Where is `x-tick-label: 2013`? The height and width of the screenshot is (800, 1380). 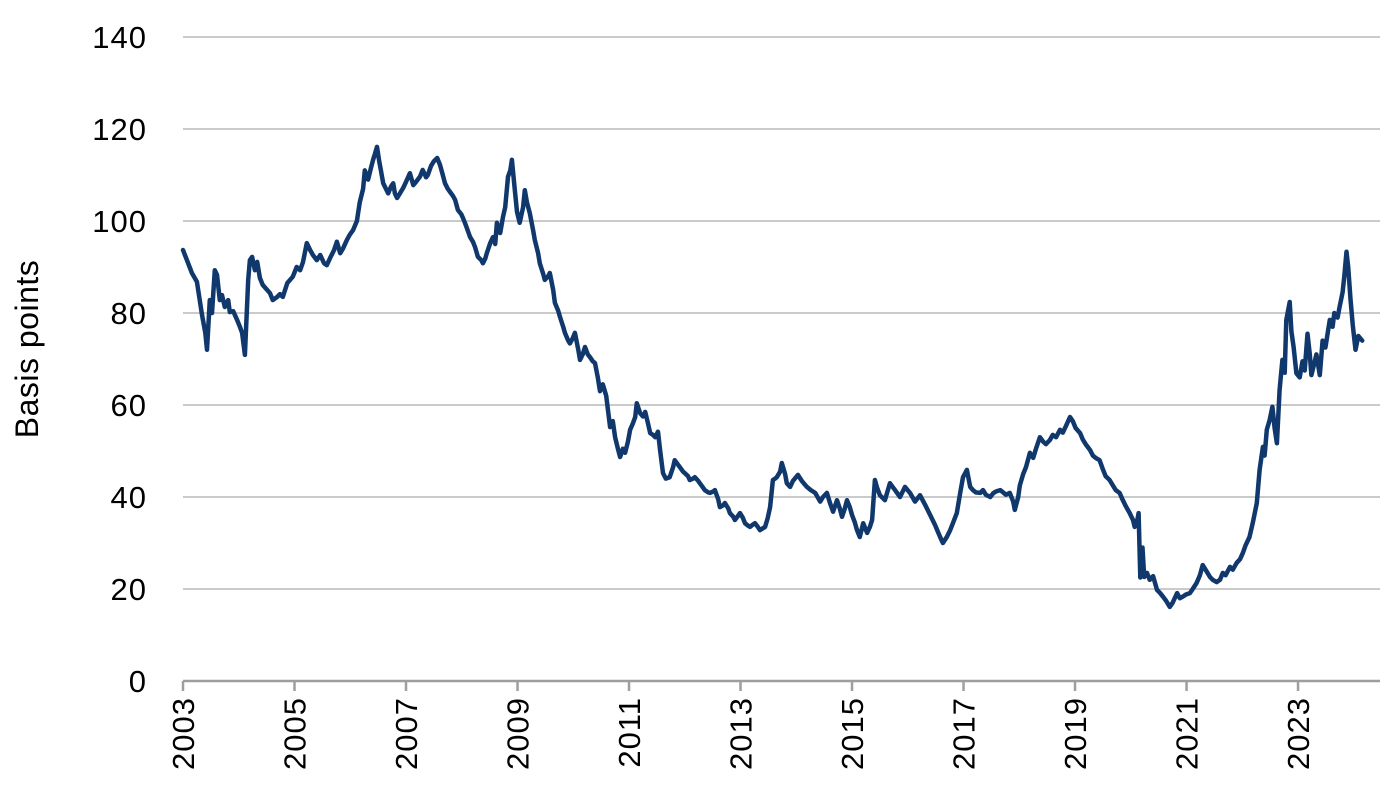
x-tick-label: 2013 is located at coordinates (741, 733).